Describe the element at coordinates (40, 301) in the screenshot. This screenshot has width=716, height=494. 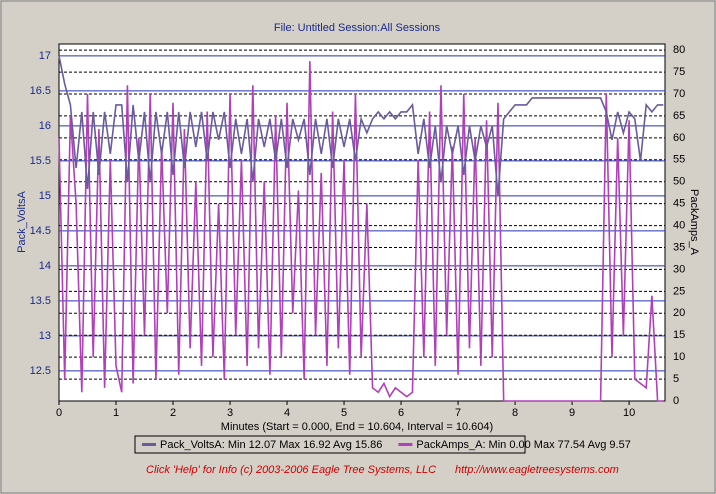
I see `y-tick-label: 13.5` at that location.